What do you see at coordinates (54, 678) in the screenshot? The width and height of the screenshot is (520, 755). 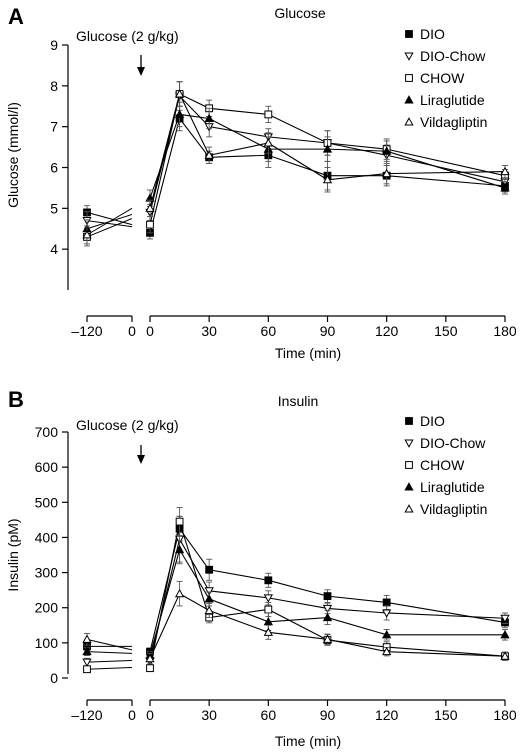 I see `y-tick-label: 0` at bounding box center [54, 678].